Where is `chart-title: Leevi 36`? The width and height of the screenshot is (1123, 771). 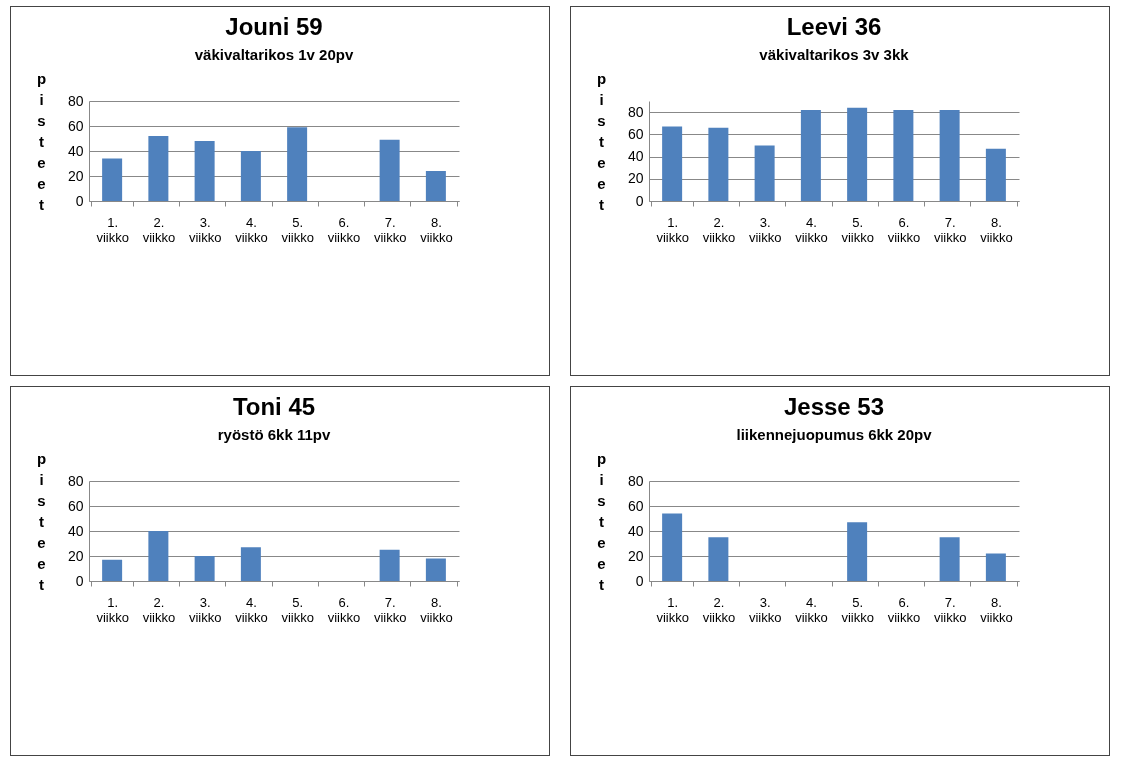
chart-title: Leevi 36 is located at coordinates (834, 26).